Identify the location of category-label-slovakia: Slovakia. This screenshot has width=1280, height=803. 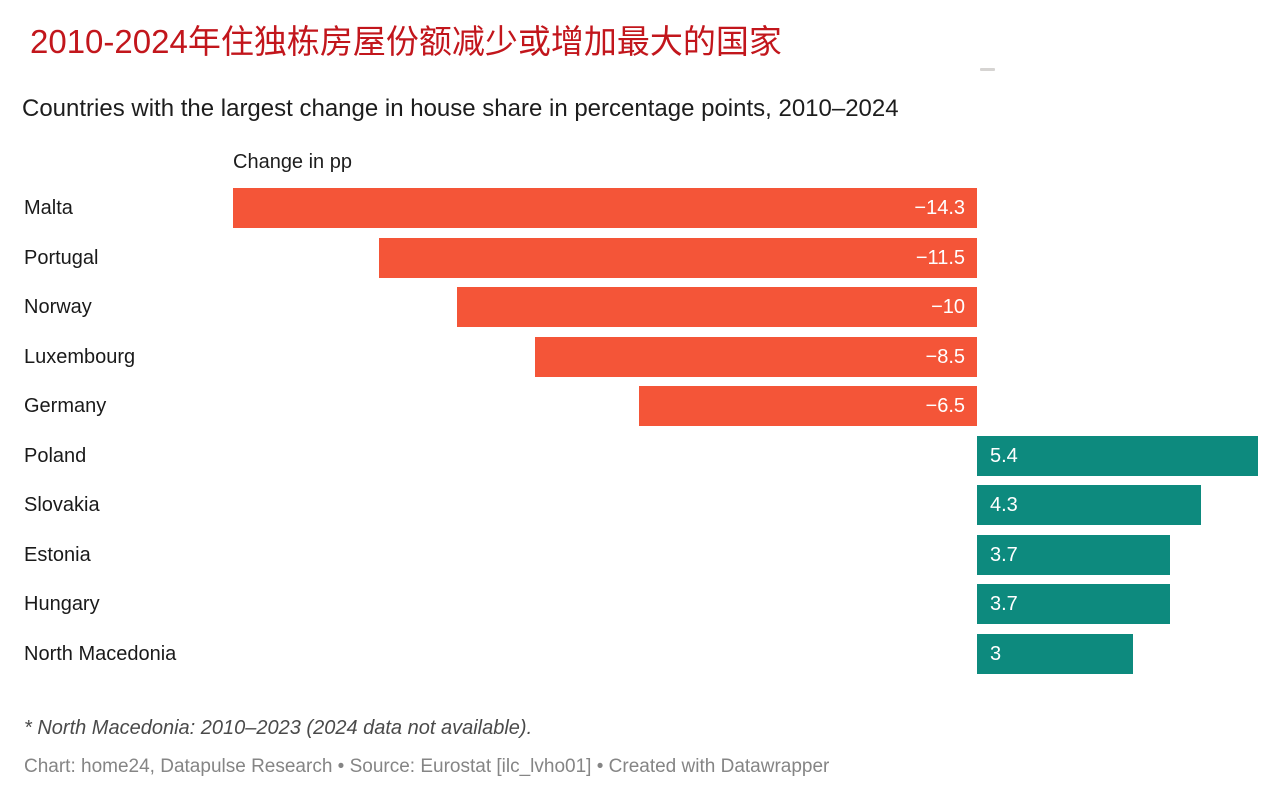
(62, 504).